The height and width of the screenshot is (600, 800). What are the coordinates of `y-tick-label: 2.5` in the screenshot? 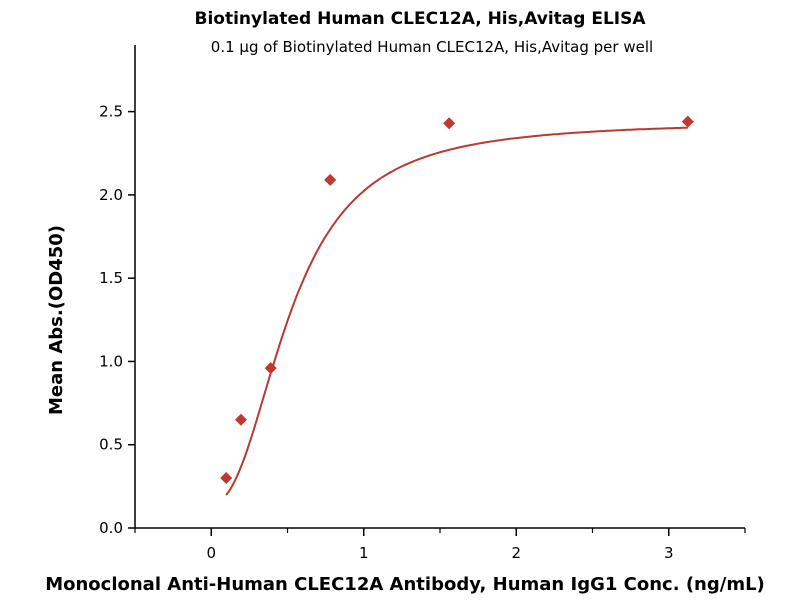 It's located at (111, 112).